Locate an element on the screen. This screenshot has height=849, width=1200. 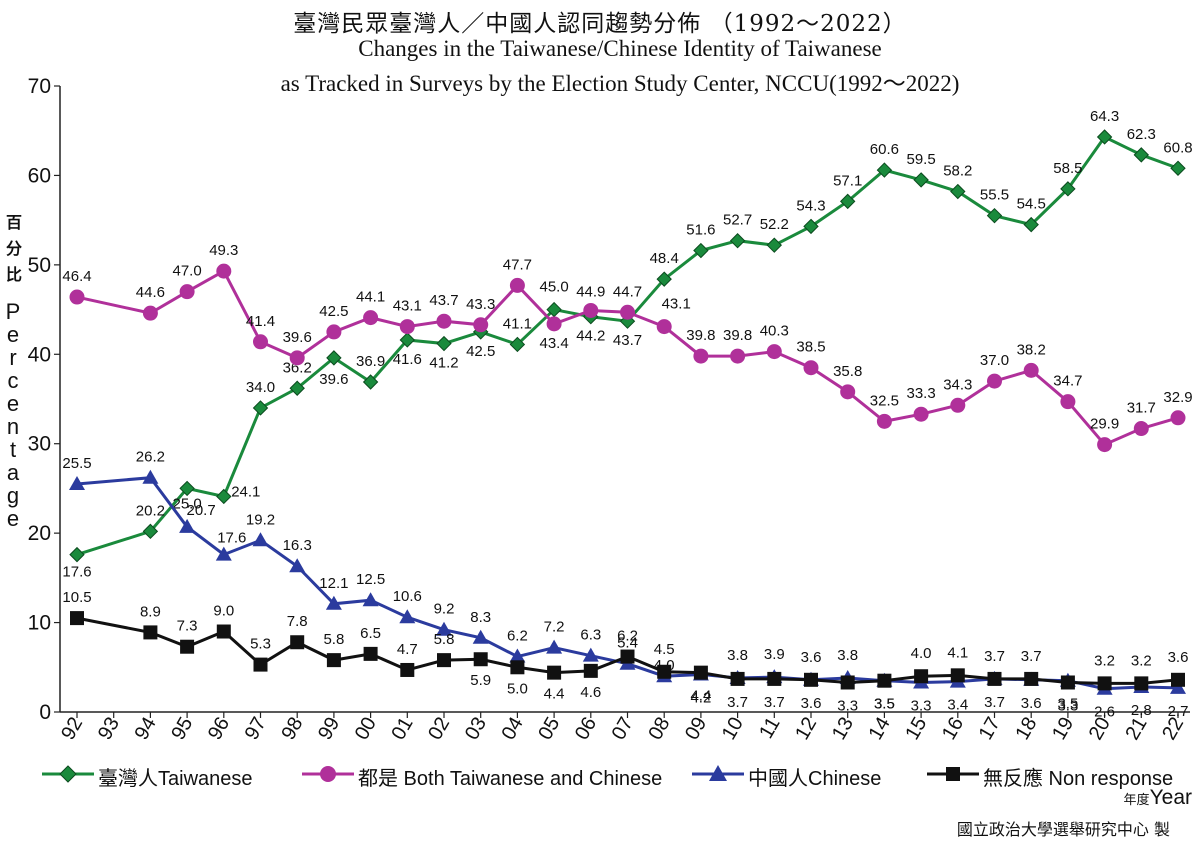
data-label: 25.0 is located at coordinates (186, 503).